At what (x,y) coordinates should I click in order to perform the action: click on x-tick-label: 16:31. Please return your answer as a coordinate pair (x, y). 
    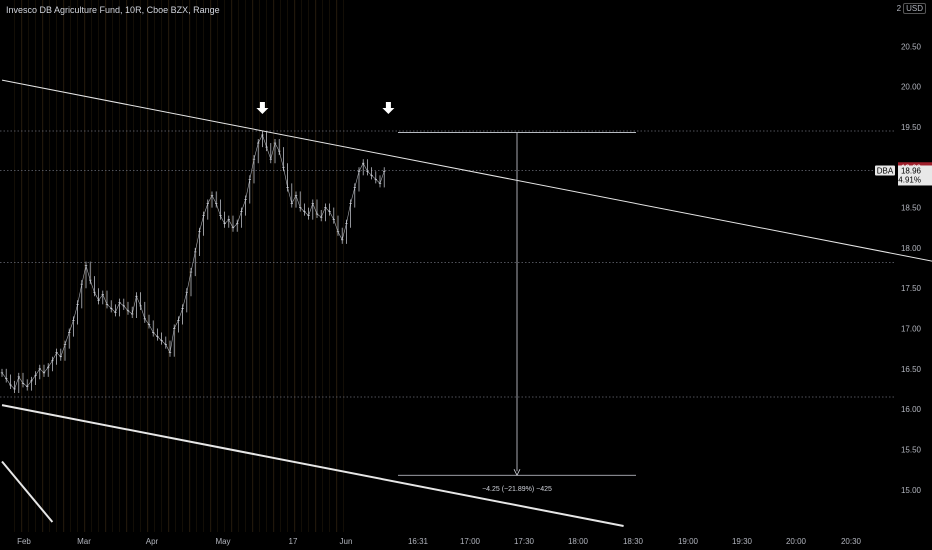
    Looking at the image, I should click on (418, 541).